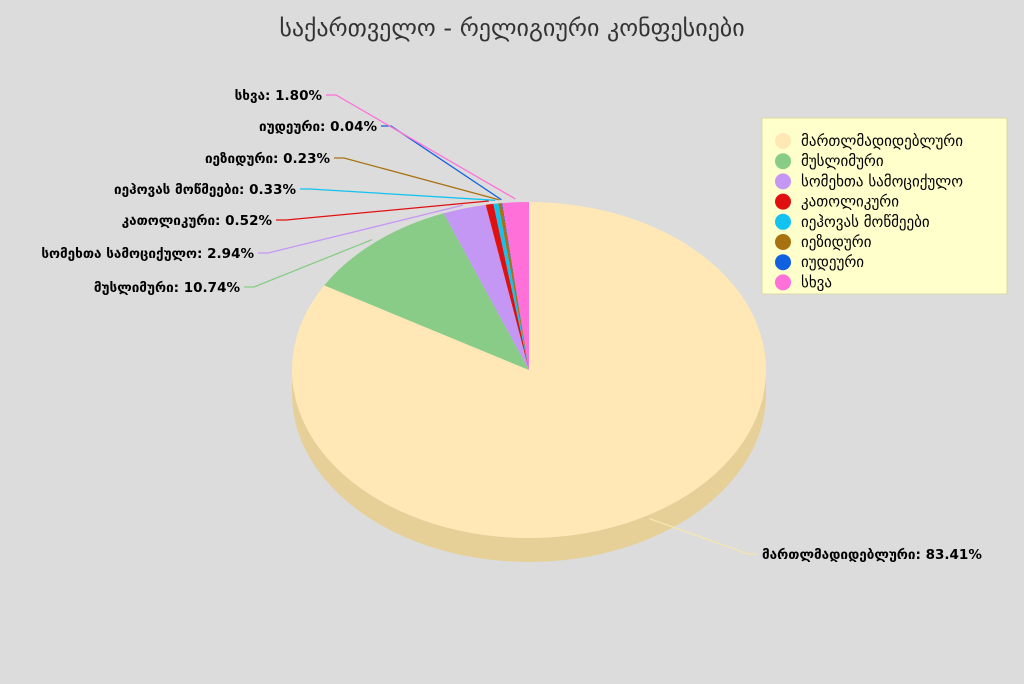 The height and width of the screenshot is (684, 1024). I want to click on legend-label-4: იეჰოვას მოწმეები, so click(865, 222).